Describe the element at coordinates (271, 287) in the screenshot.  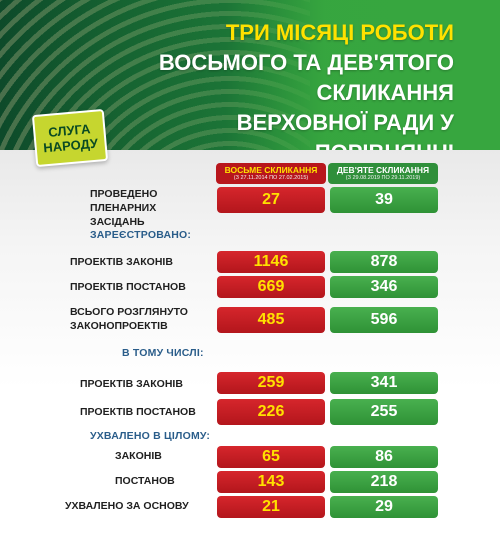
I see `cell-eighth: 669` at that location.